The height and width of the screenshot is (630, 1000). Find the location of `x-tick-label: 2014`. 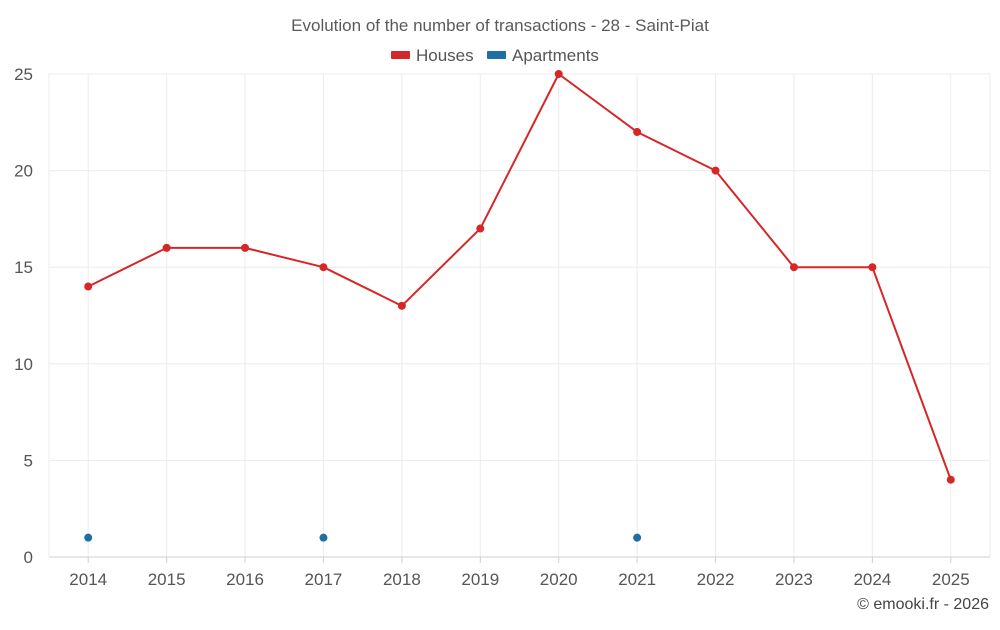

x-tick-label: 2014 is located at coordinates (88, 579).